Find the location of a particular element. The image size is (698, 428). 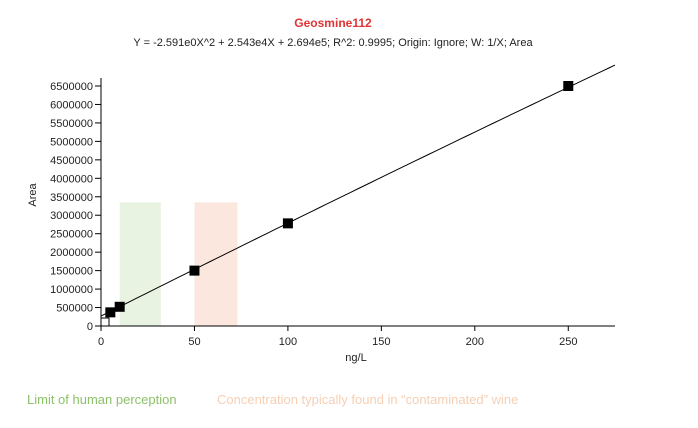

chart-title: Geosmine112 is located at coordinates (333, 23).